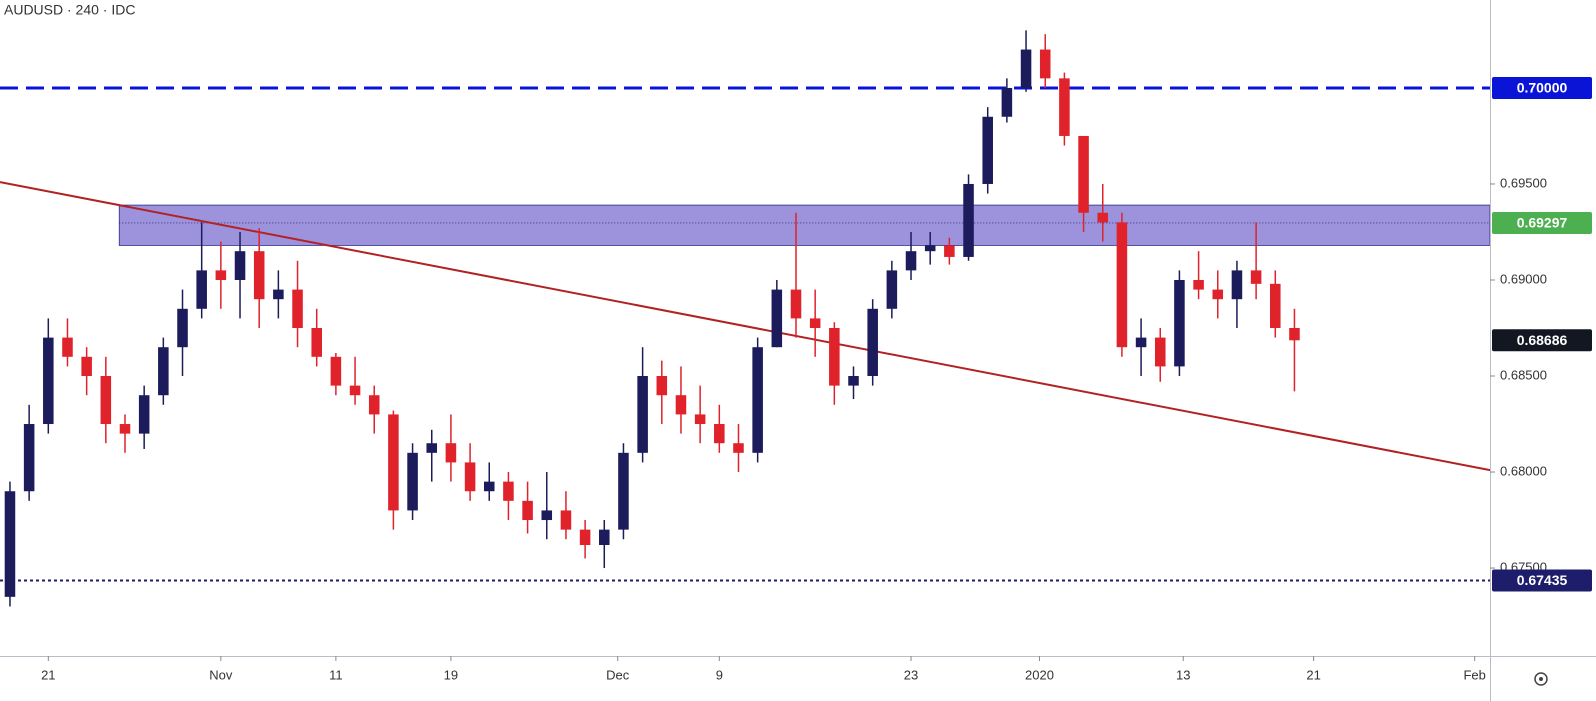  I want to click on x-tick-label: 13, so click(1183, 674).